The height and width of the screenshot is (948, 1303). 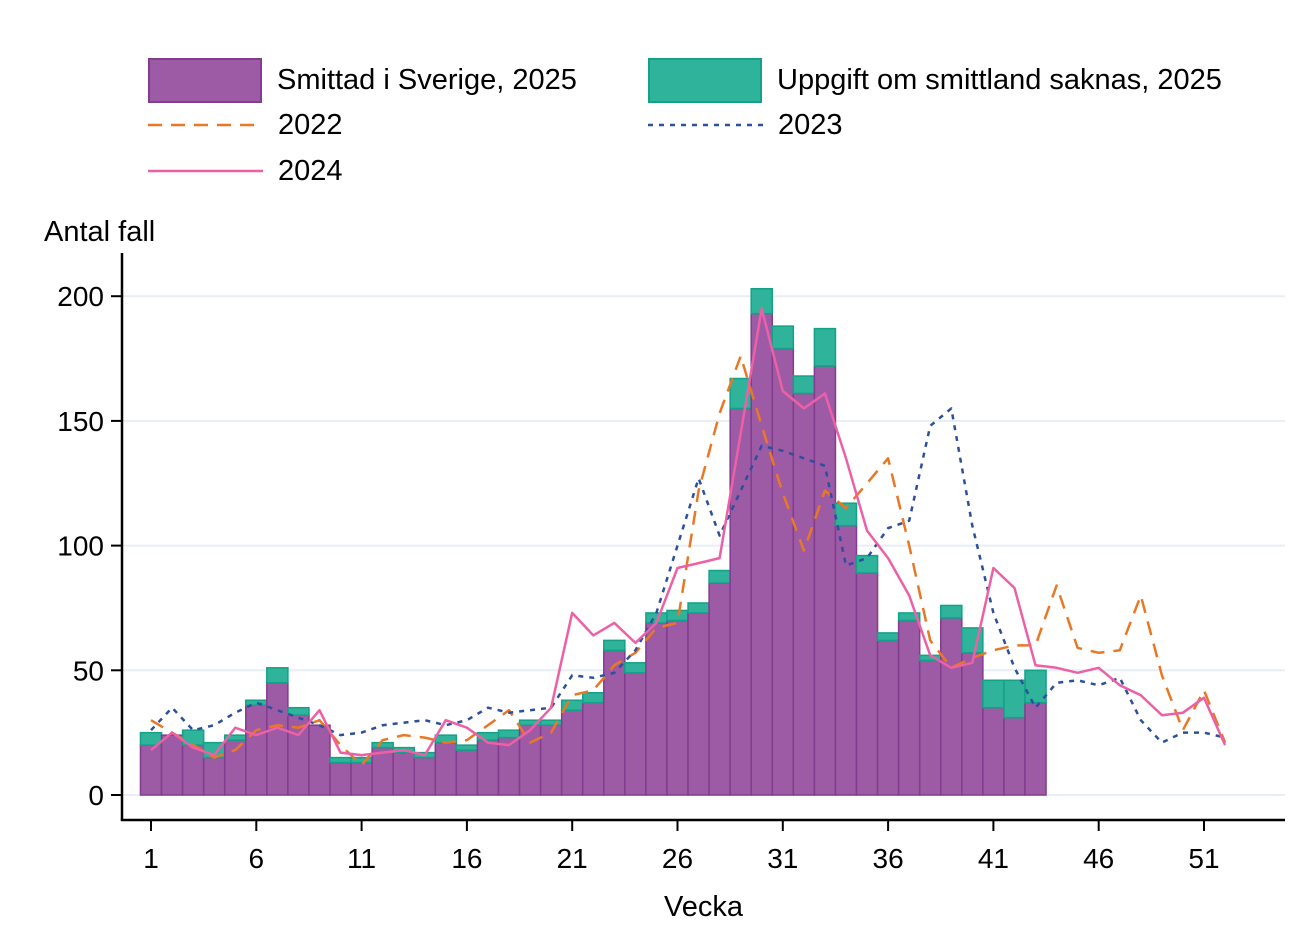 I want to click on y-tick-label-200: 200, so click(x=80, y=296).